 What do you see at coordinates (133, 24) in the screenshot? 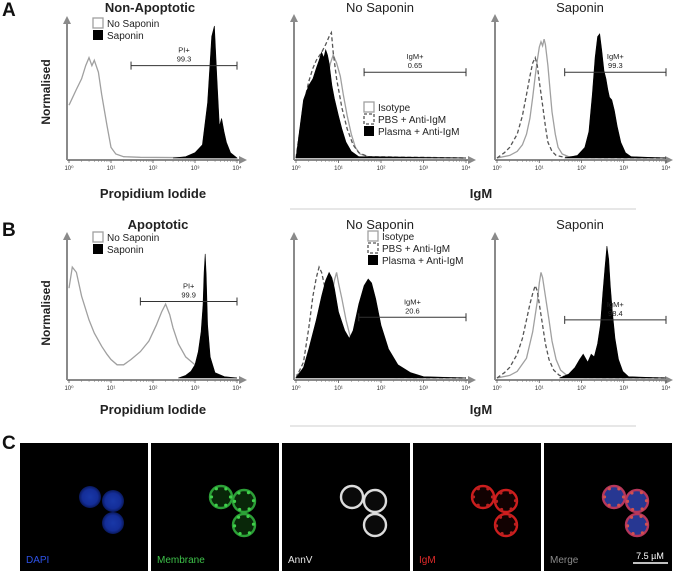
I see `legend-label-no-saponin: No Saponin` at bounding box center [133, 24].